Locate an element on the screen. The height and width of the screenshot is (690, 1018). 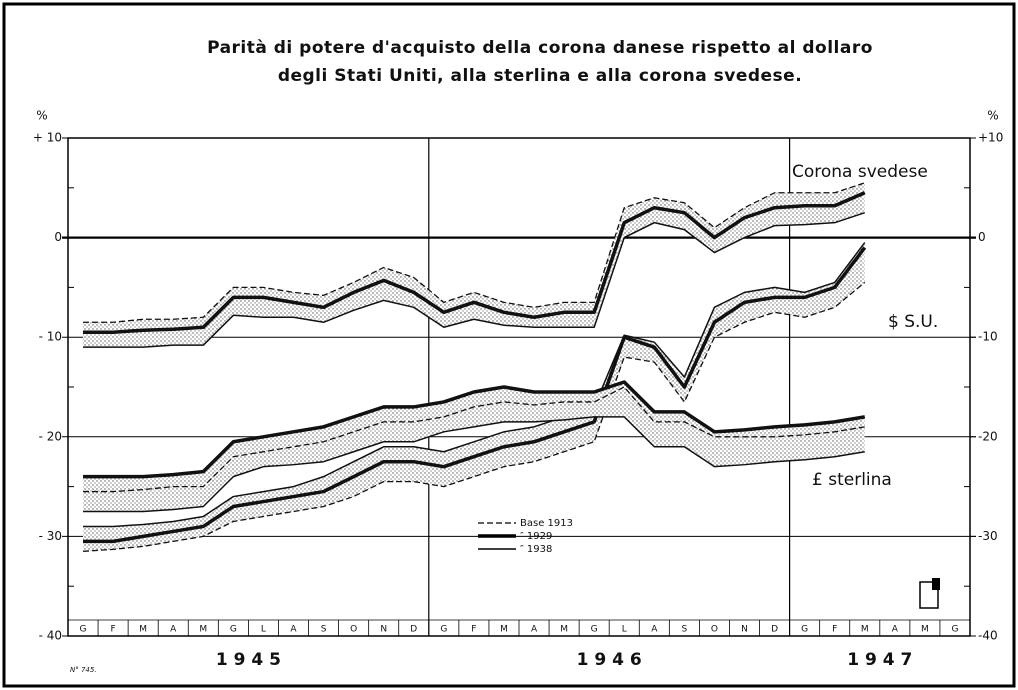
y-unit: % is located at coordinates (41, 116).